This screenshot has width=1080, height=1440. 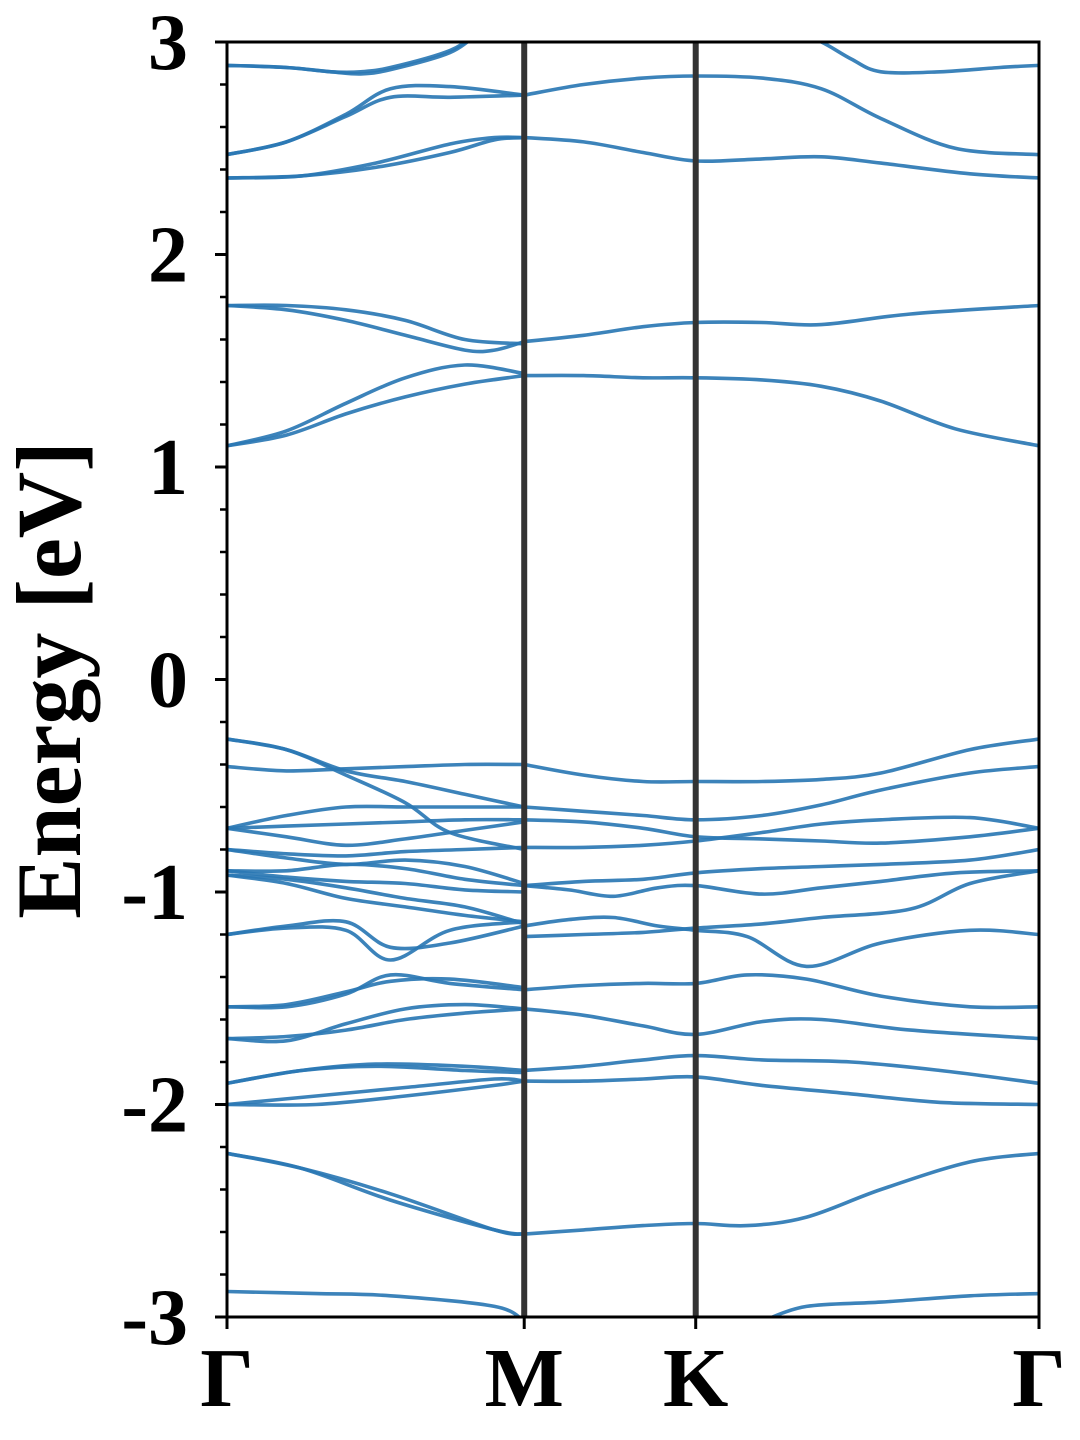 What do you see at coordinates (168, 43) in the screenshot?
I see `y-tick-label: 3` at bounding box center [168, 43].